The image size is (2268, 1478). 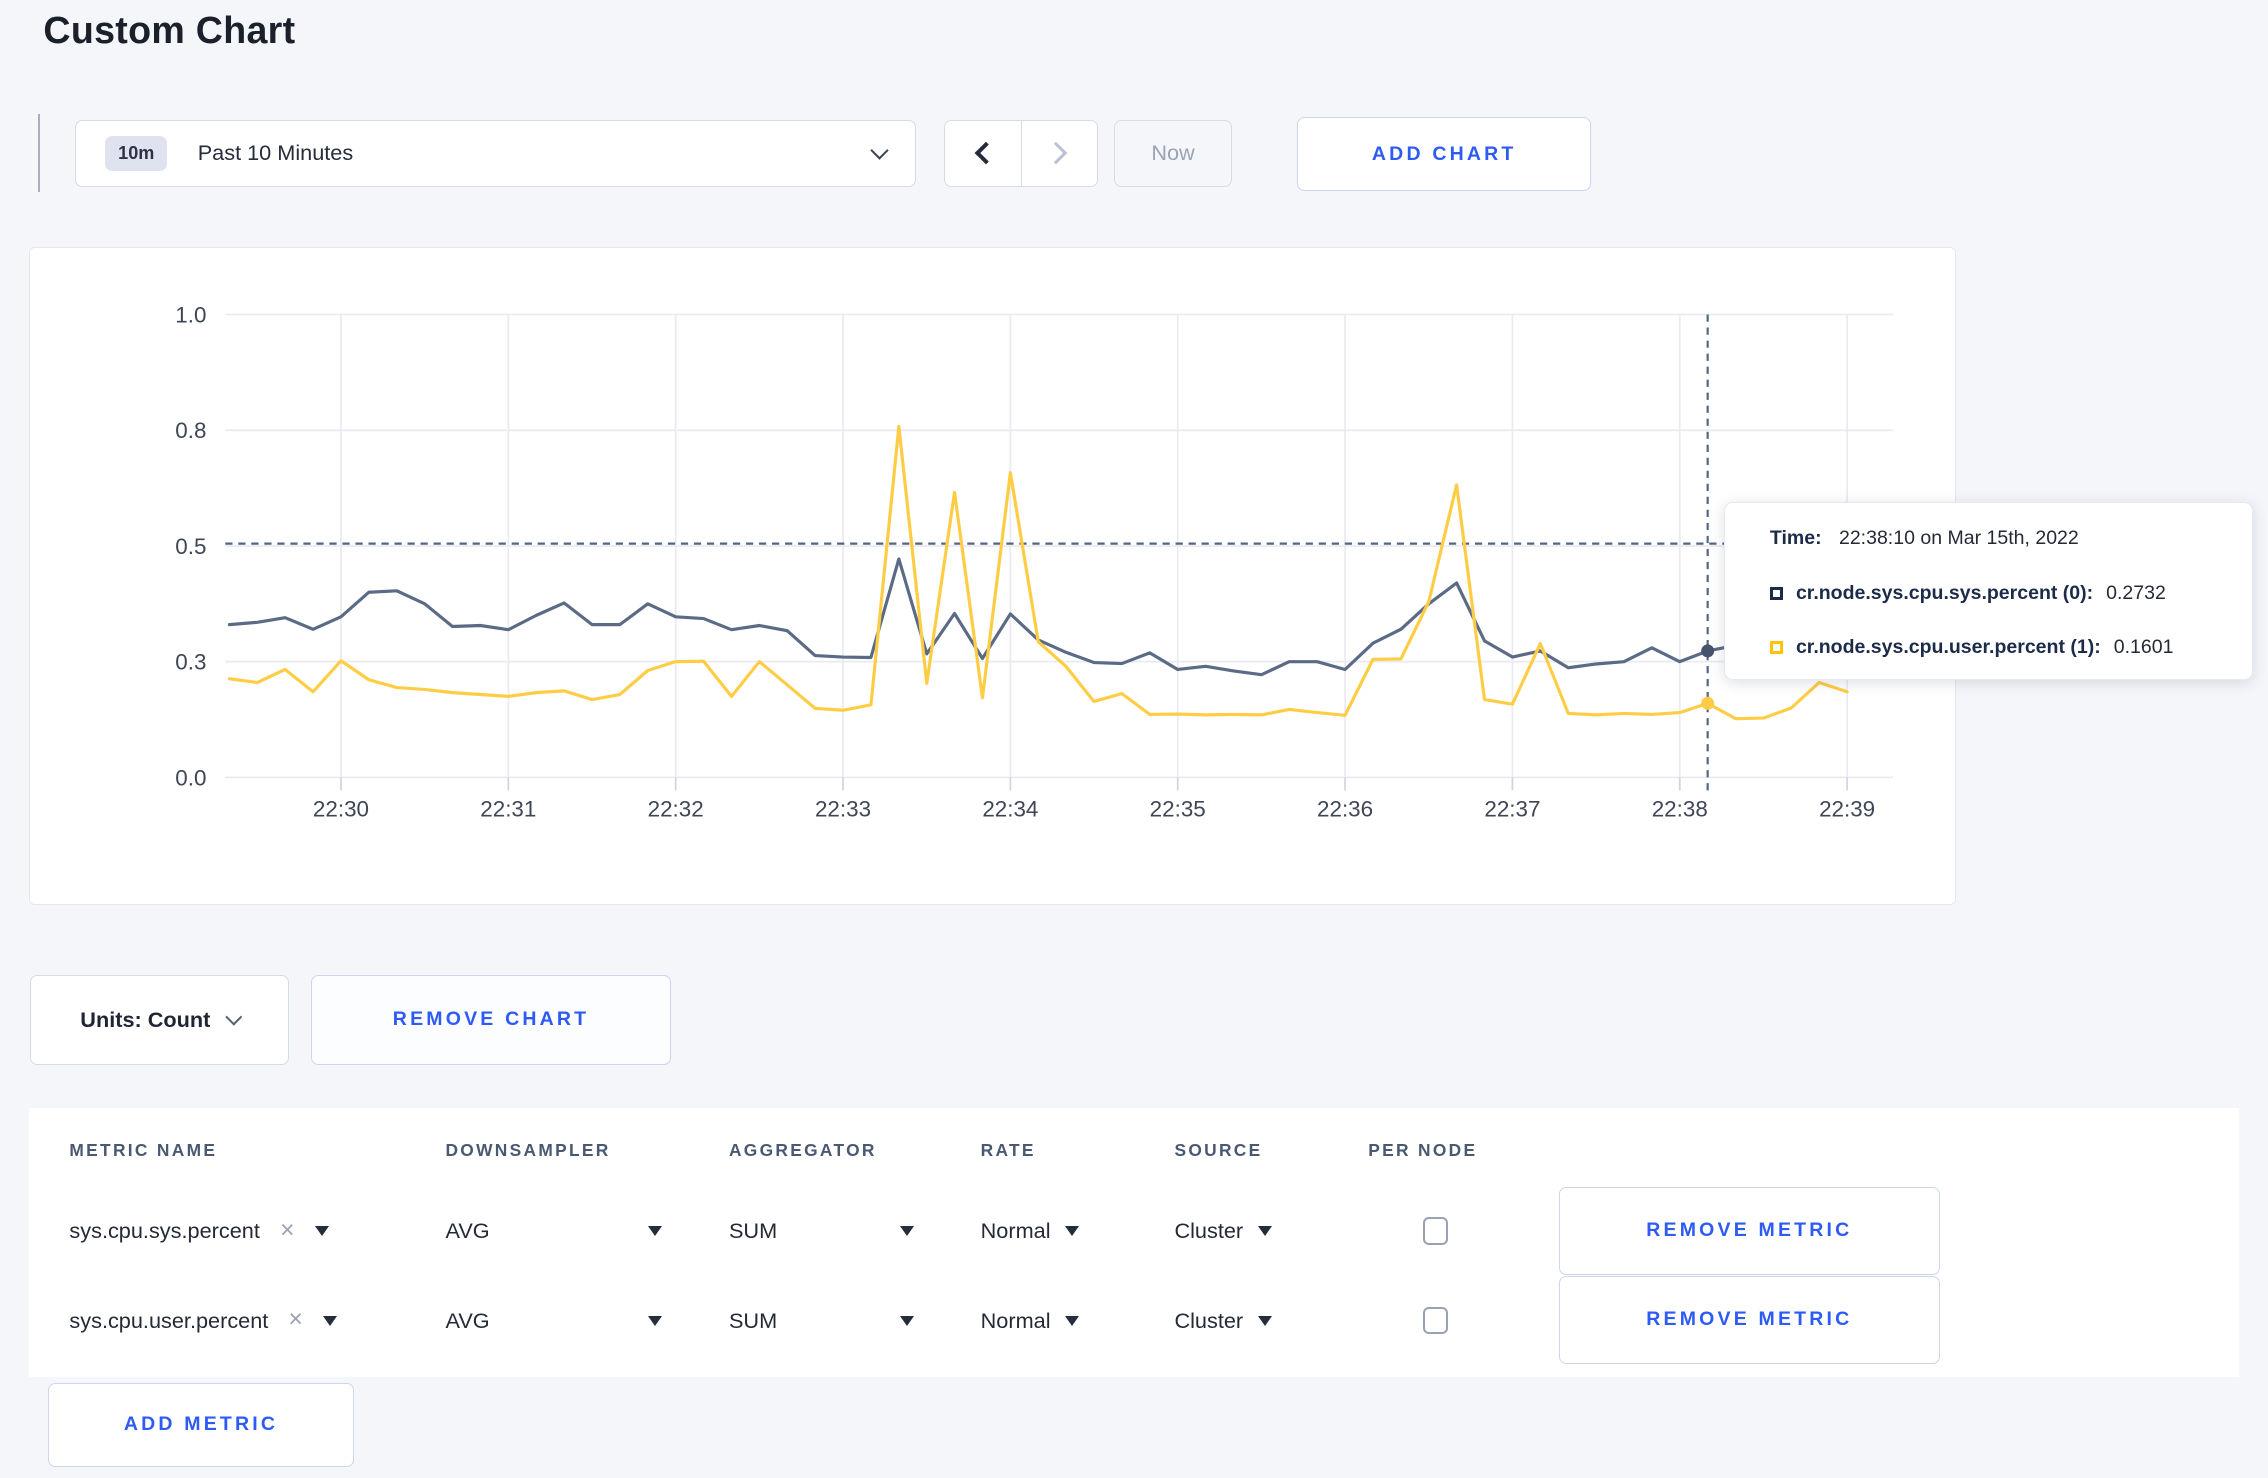 I want to click on x-axis-tick-label: 22:39, so click(x=1847, y=809).